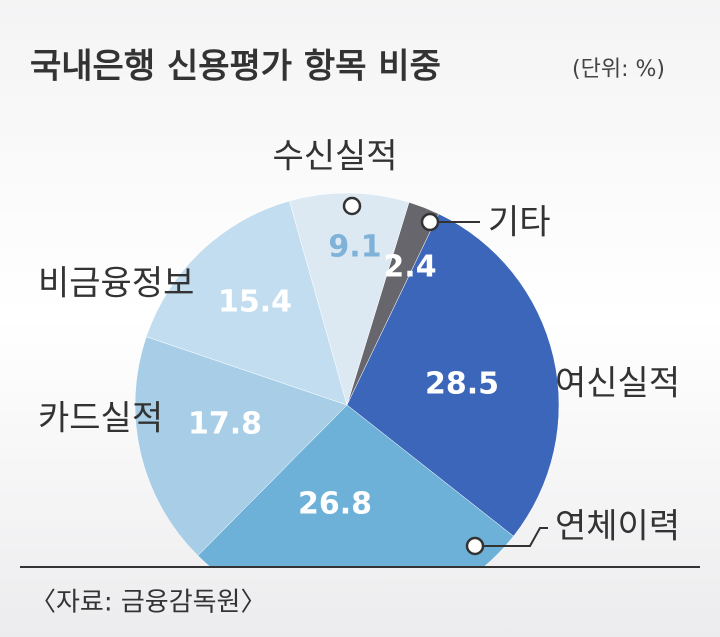 The width and height of the screenshot is (720, 637). I want to click on category-label: 수신실적, so click(334, 157).